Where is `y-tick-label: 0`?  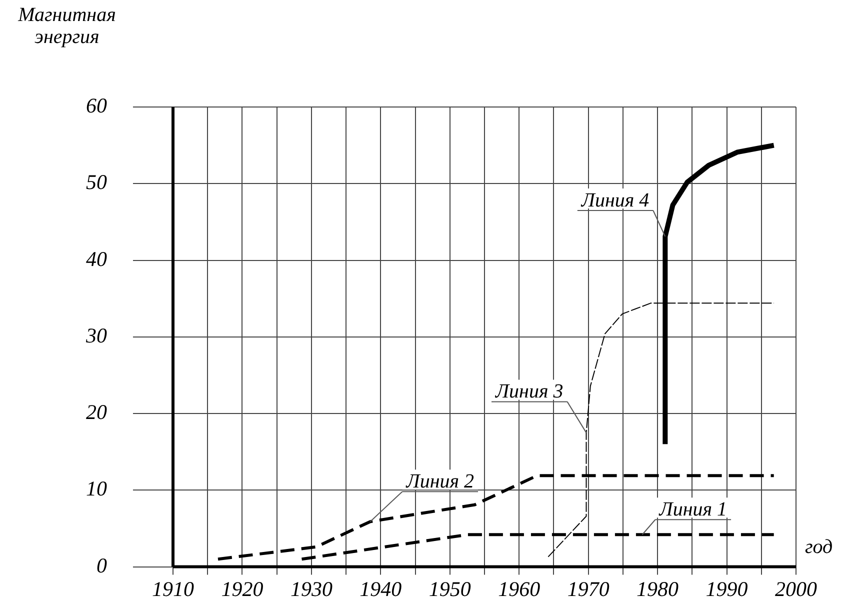 y-tick-label: 0 is located at coordinates (102, 565).